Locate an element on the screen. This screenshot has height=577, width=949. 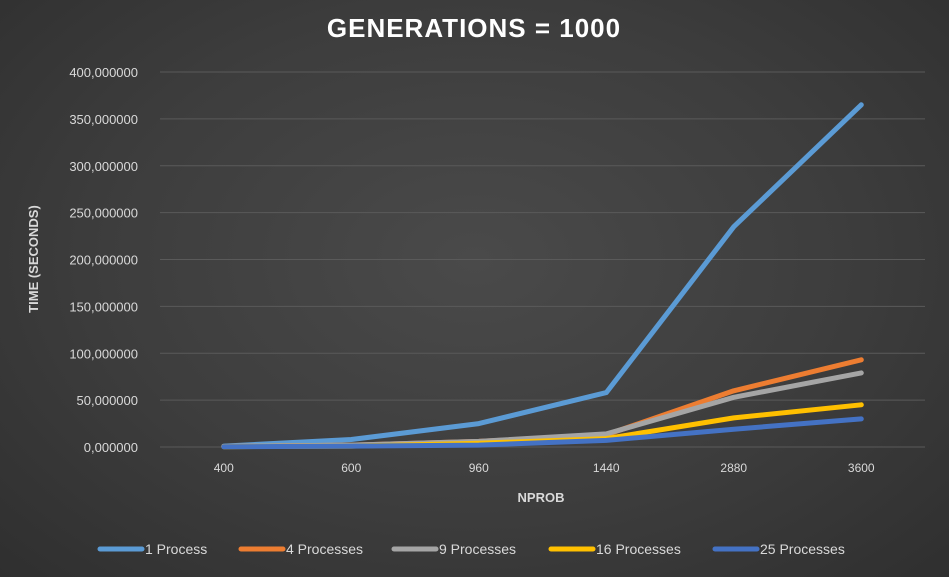
y-tick-label: 350,000000 is located at coordinates (103, 119).